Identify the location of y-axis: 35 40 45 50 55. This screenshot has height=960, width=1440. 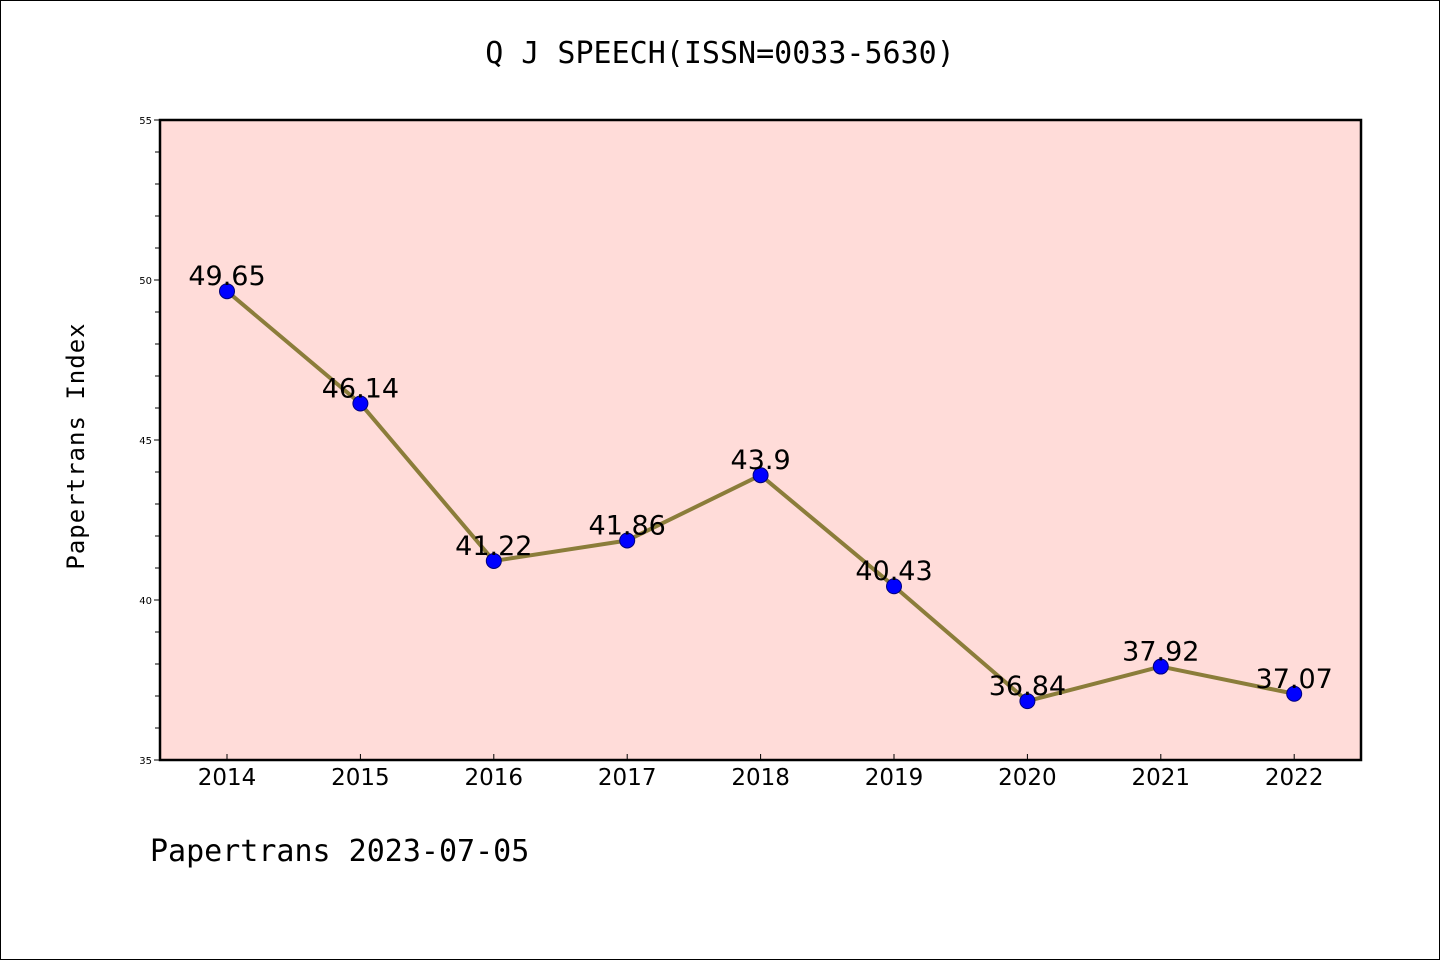
(149, 441).